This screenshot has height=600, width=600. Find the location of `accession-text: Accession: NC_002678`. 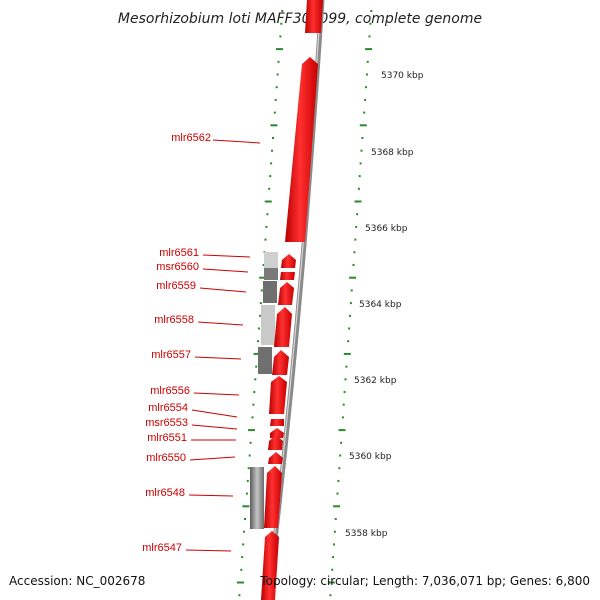

accession-text: Accession: NC_002678 is located at coordinates (77, 581).